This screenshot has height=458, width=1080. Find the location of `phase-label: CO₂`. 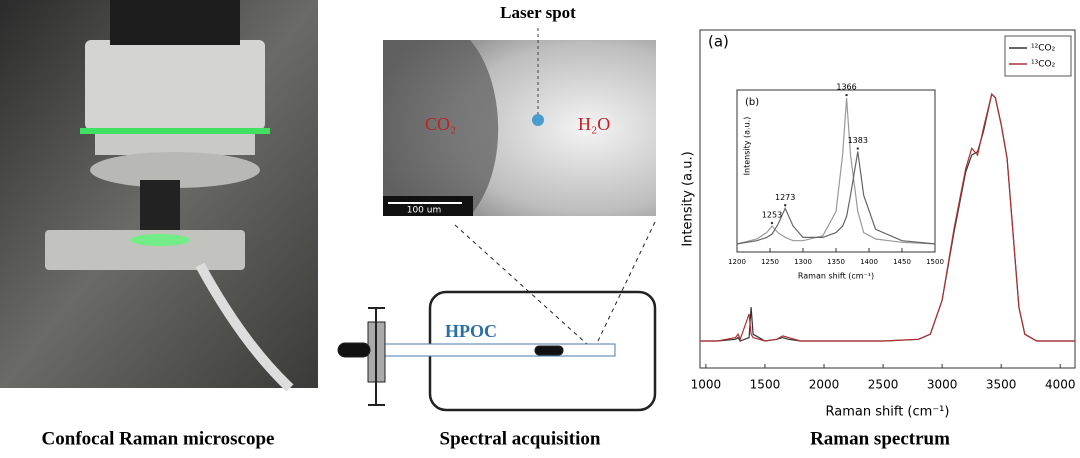

phase-label: CO₂ is located at coordinates (440, 124).